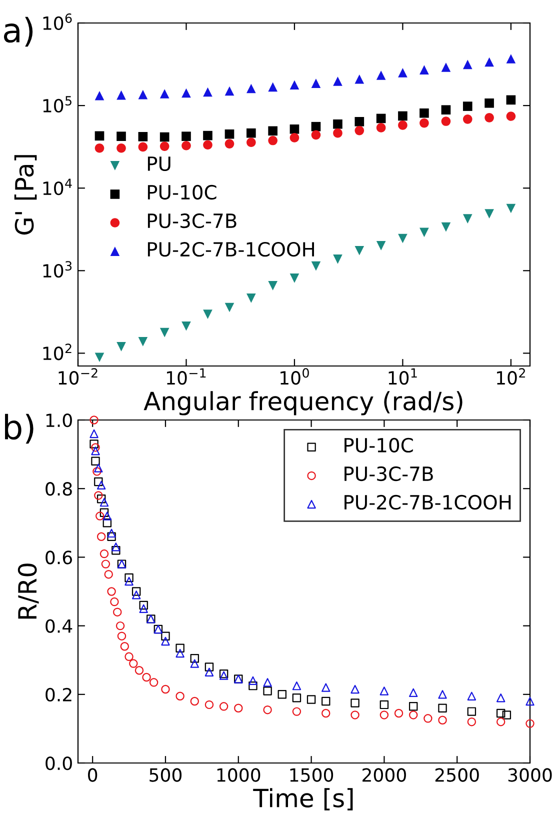 This screenshot has width=553, height=815. What do you see at coordinates (303, 403) in the screenshot?
I see `x-axis-title: Angular frequency (rad/s)` at bounding box center [303, 403].